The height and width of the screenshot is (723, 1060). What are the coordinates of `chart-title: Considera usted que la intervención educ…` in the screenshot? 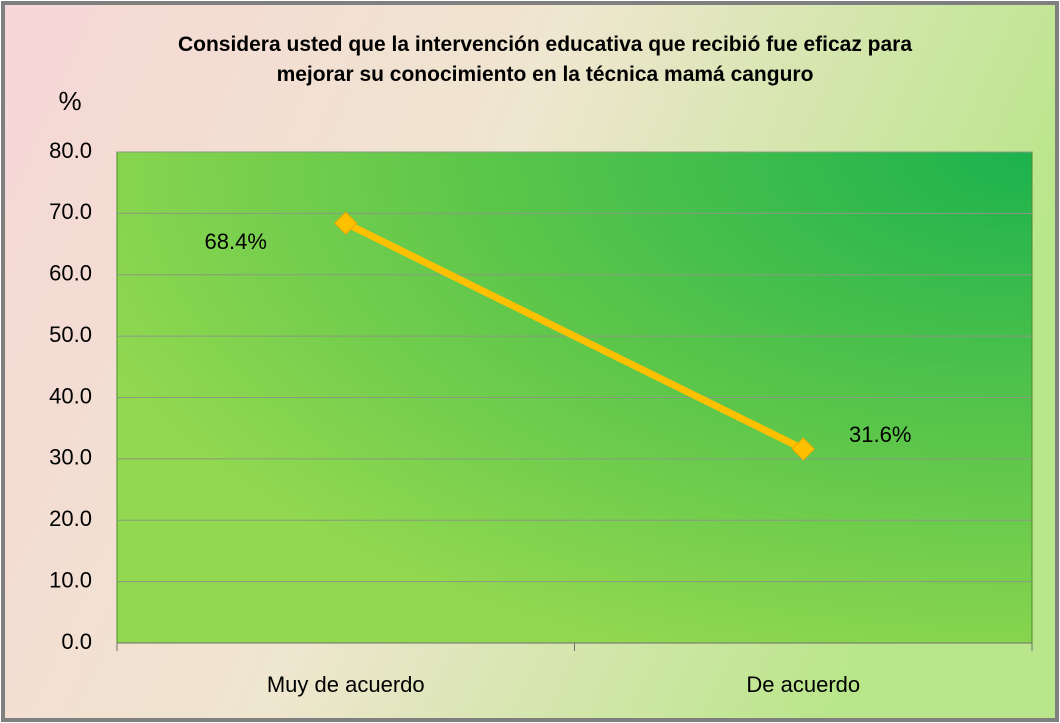 It's located at (545, 59).